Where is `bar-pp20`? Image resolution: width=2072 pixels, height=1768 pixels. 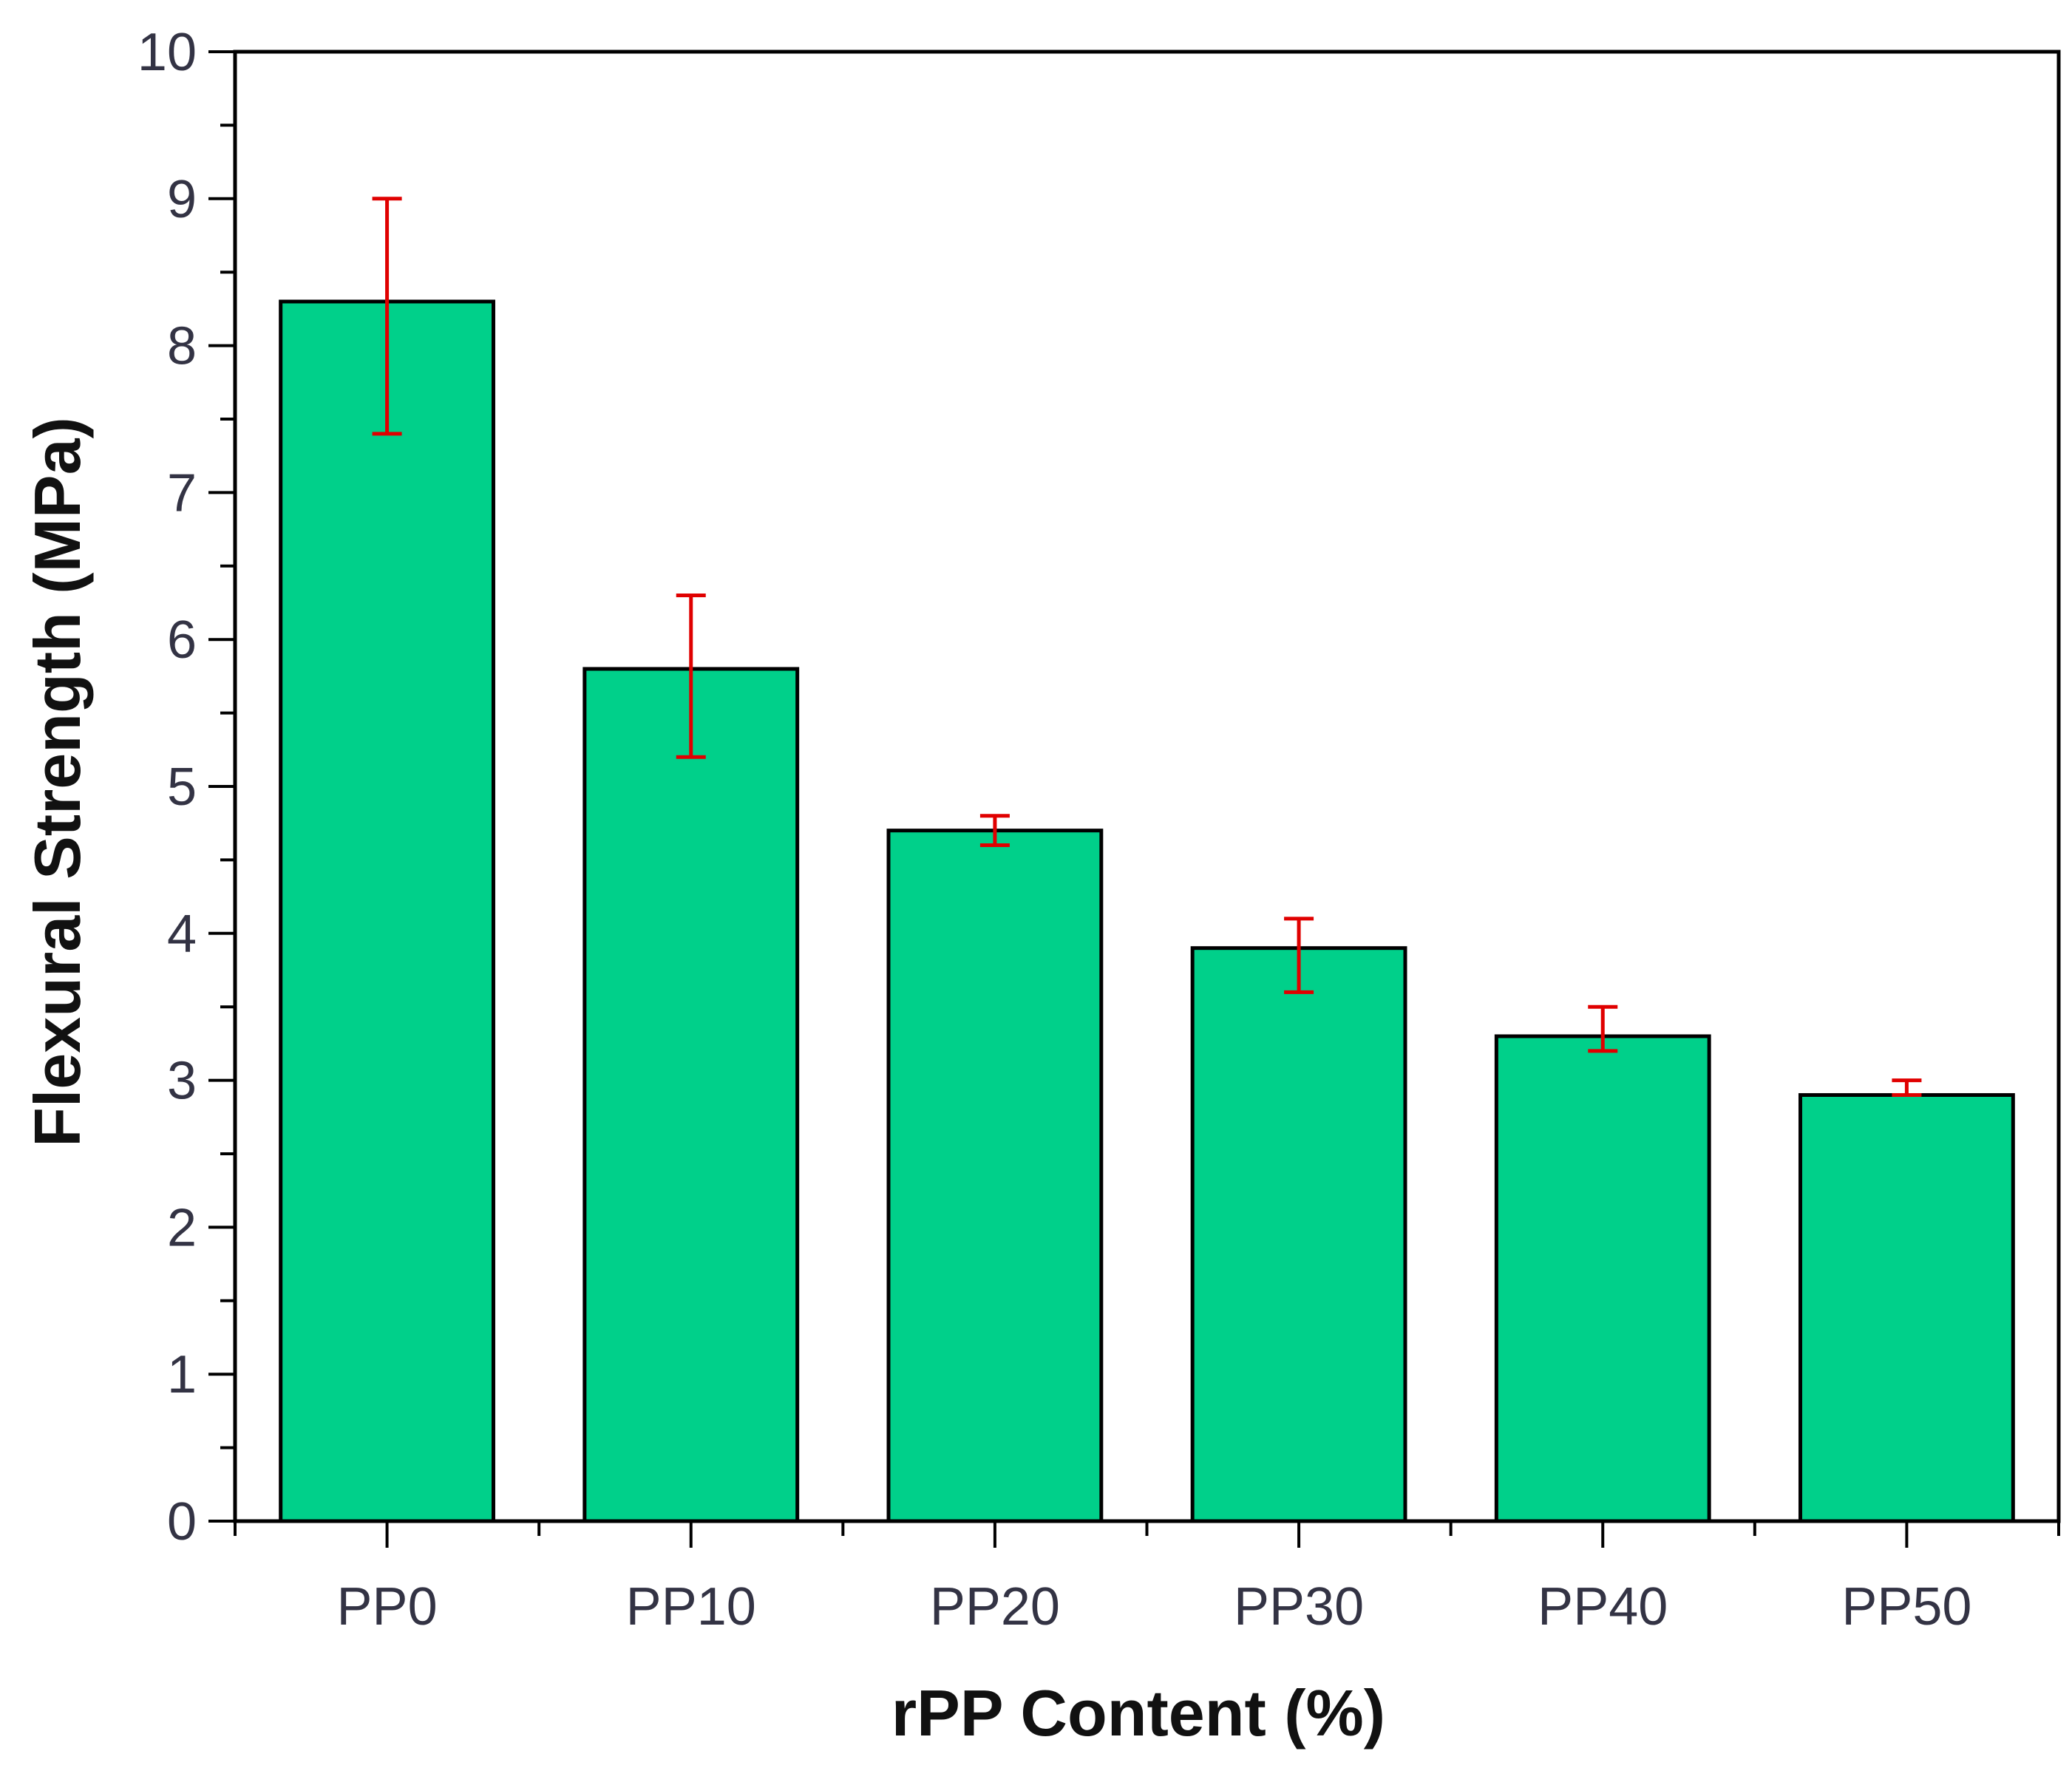 bar-pp20 is located at coordinates (995, 1176).